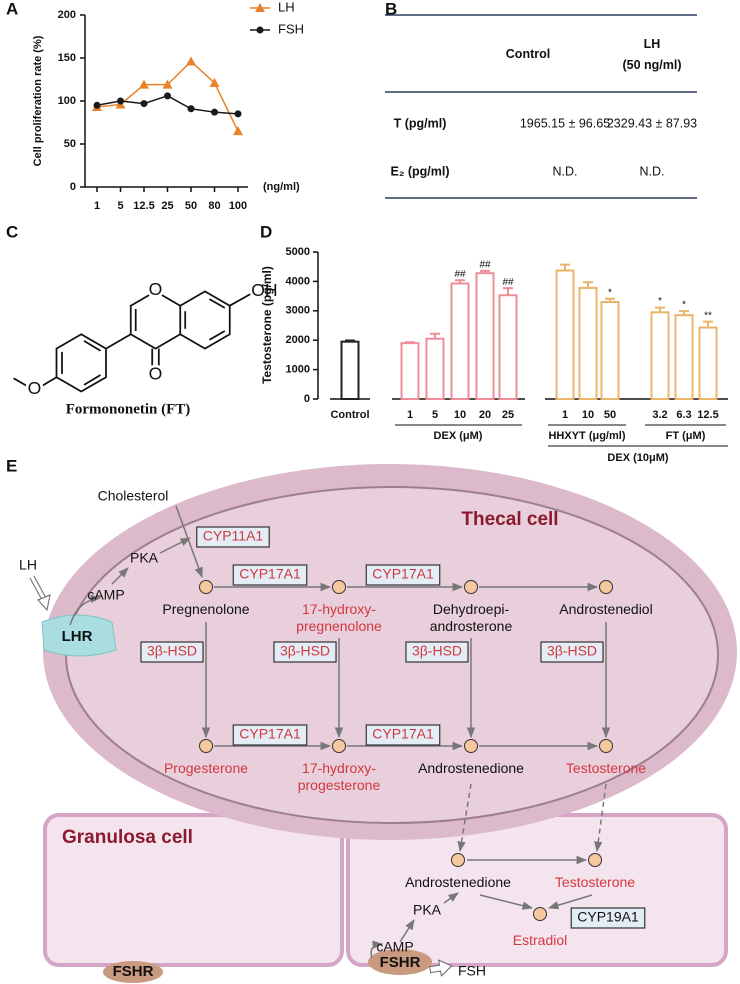 The height and width of the screenshot is (984, 740). Describe the element at coordinates (38, 100) in the screenshot. I see `y-axis-label: Cell proliferation rate (%)` at that location.